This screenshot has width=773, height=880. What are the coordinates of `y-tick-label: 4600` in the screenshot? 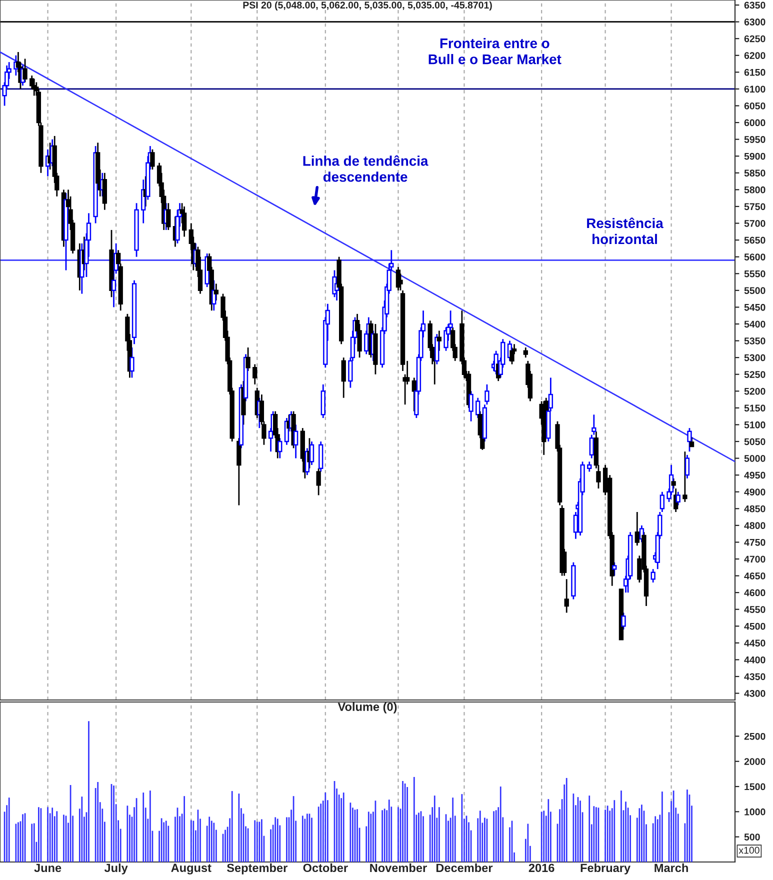 It's located at (755, 592).